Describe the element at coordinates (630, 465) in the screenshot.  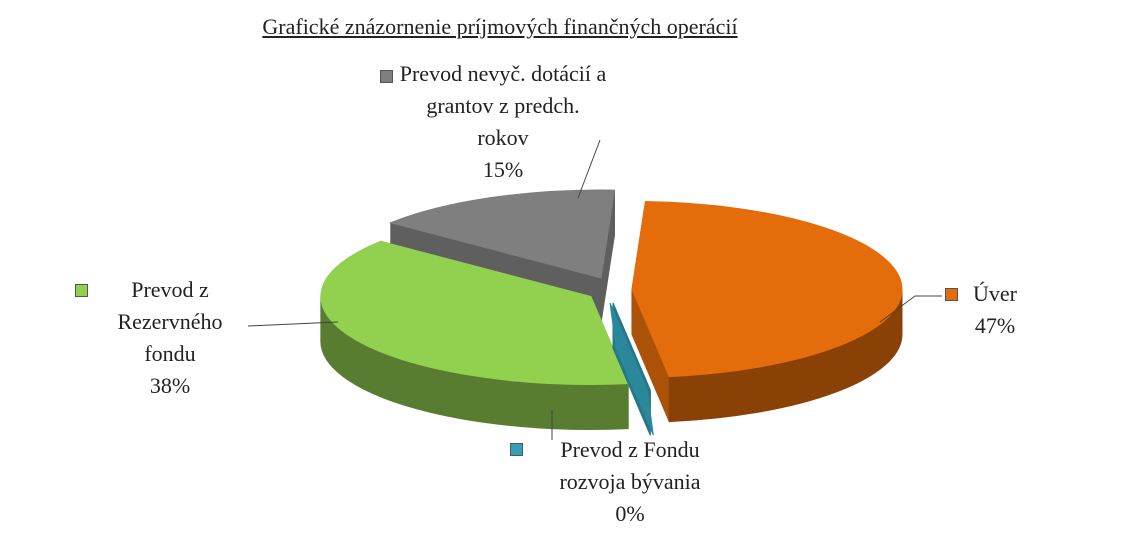
I see `category-label: Prevod z Fondu rozvoja bývania` at that location.